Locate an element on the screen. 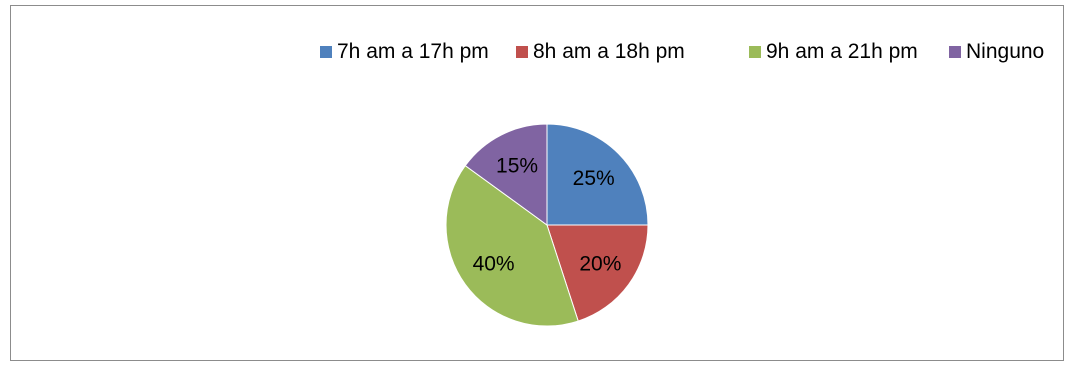 This screenshot has width=1072, height=367. legend-label-8h-18h: 8h am a 18h pm is located at coordinates (609, 51).